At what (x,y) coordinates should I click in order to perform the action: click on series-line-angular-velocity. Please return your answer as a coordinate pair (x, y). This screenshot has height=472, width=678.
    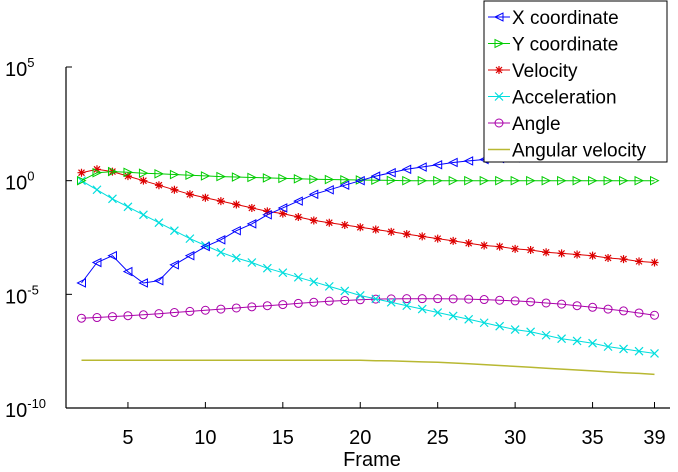
    Looking at the image, I should click on (368, 367).